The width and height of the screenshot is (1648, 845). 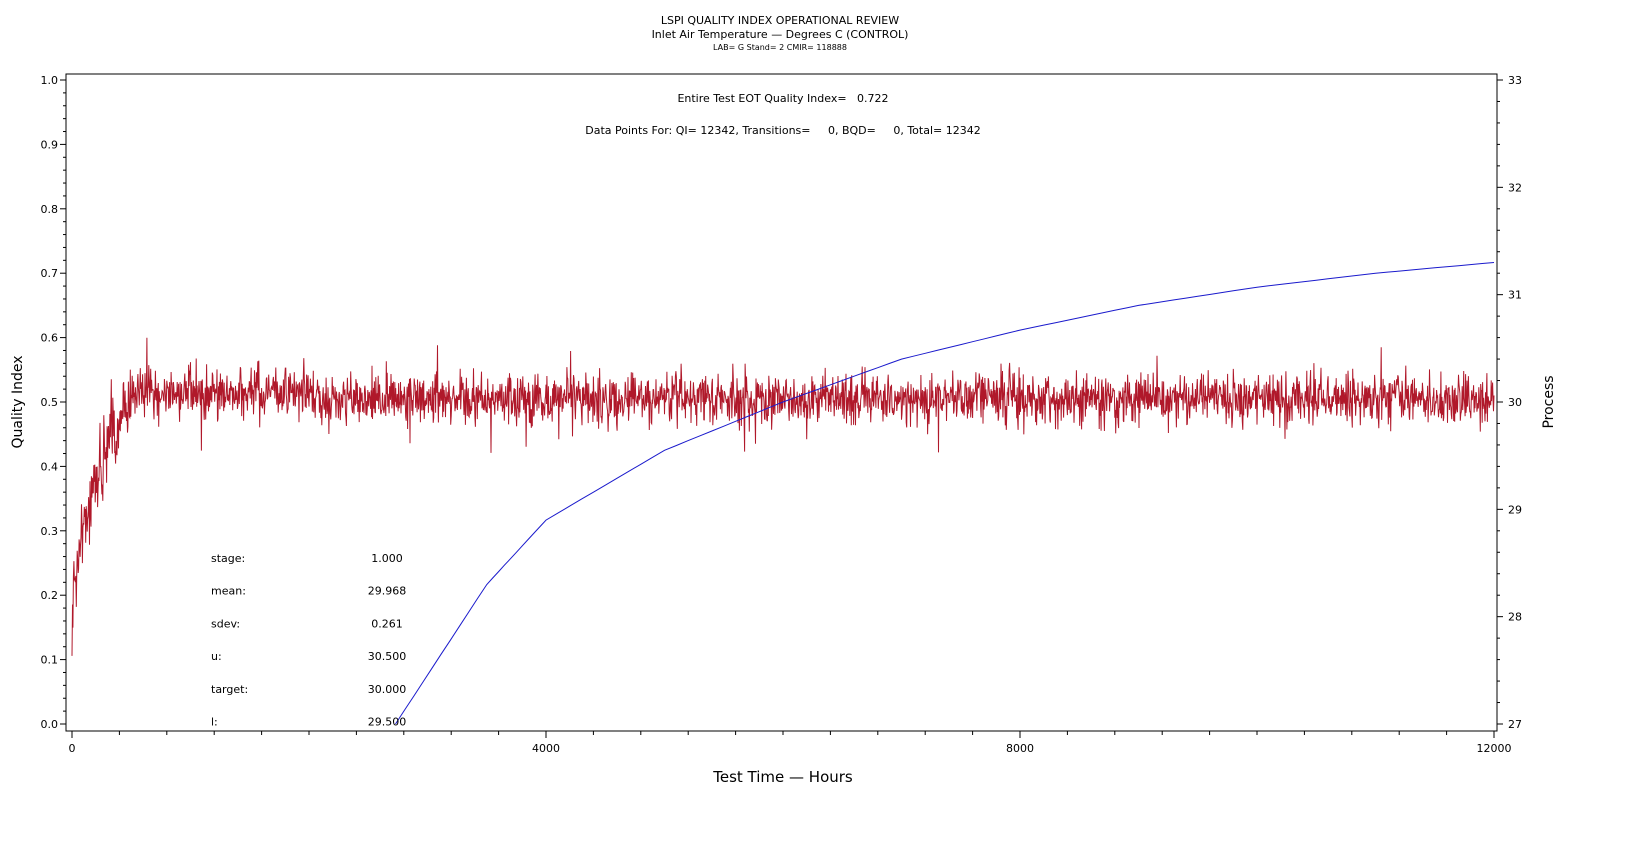 I want to click on y-tick-label: 0.0, so click(x=50, y=724).